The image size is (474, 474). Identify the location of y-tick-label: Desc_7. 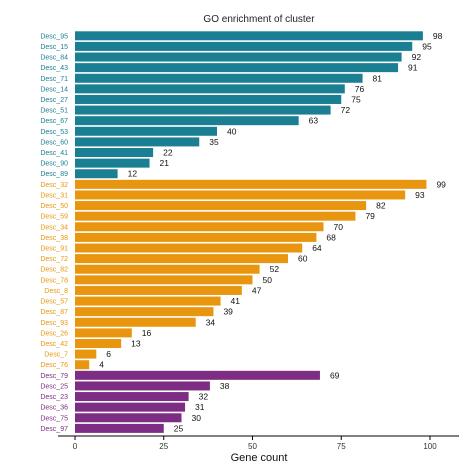
(56, 355).